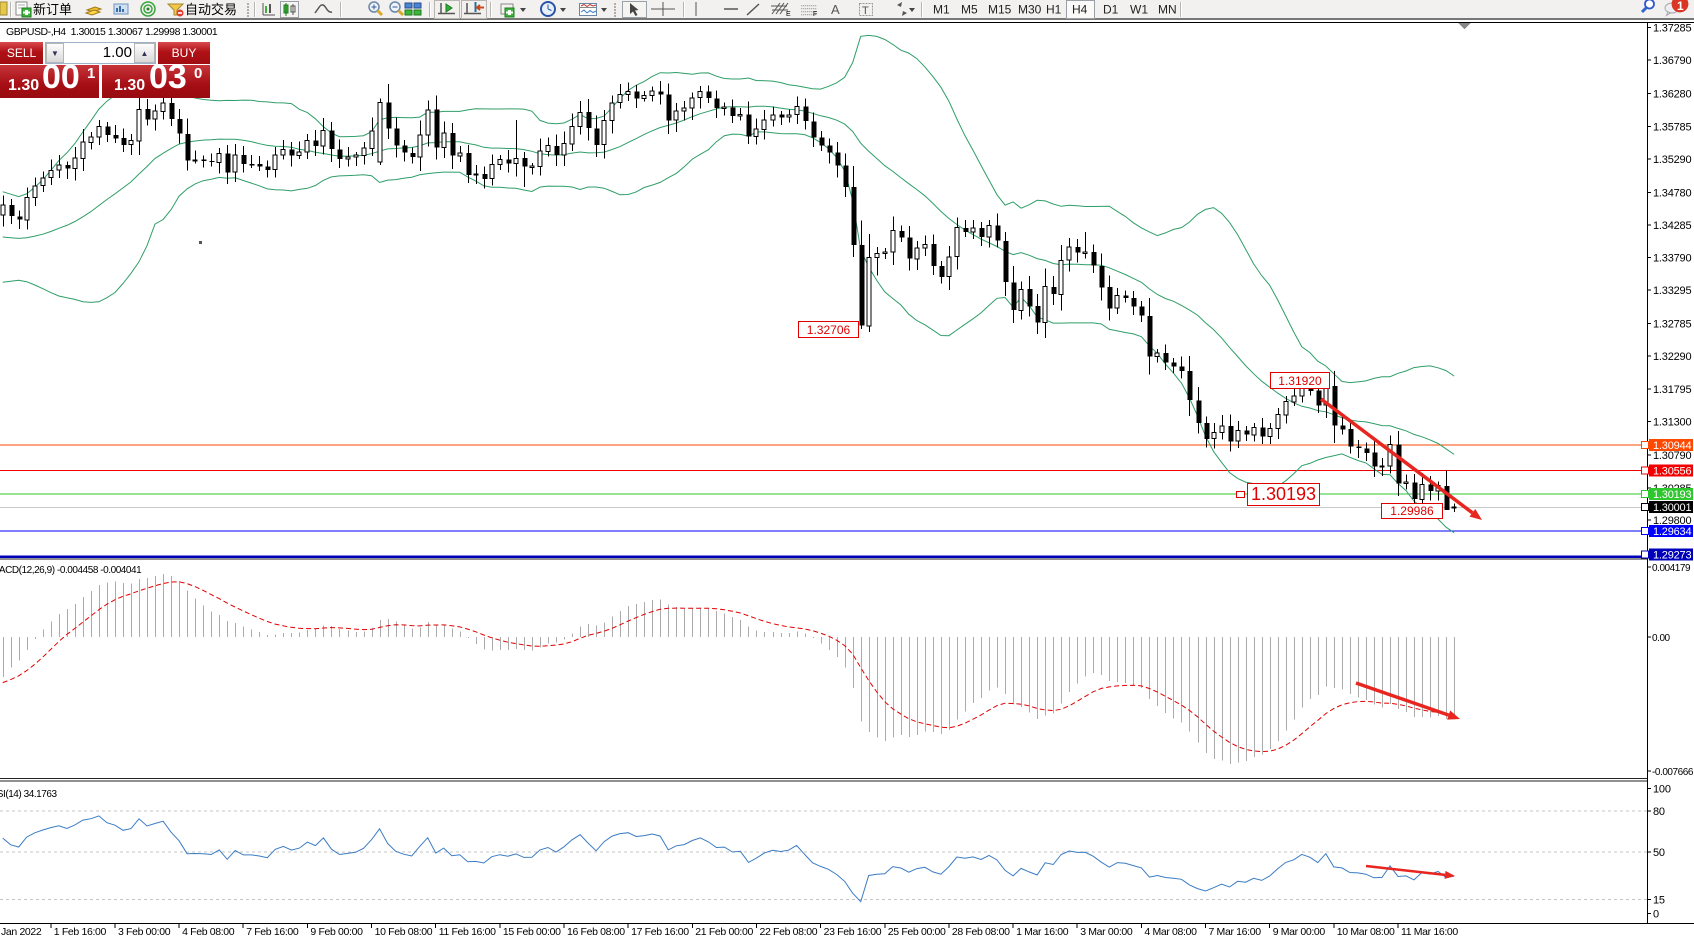  What do you see at coordinates (1000, 10) in the screenshot?
I see `svg-text: M15` at bounding box center [1000, 10].